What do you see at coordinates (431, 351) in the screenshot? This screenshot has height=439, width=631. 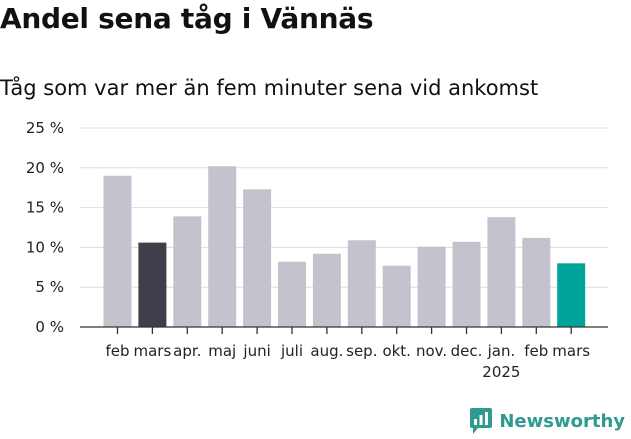 I see `x-tick-label: nov.` at bounding box center [431, 351].